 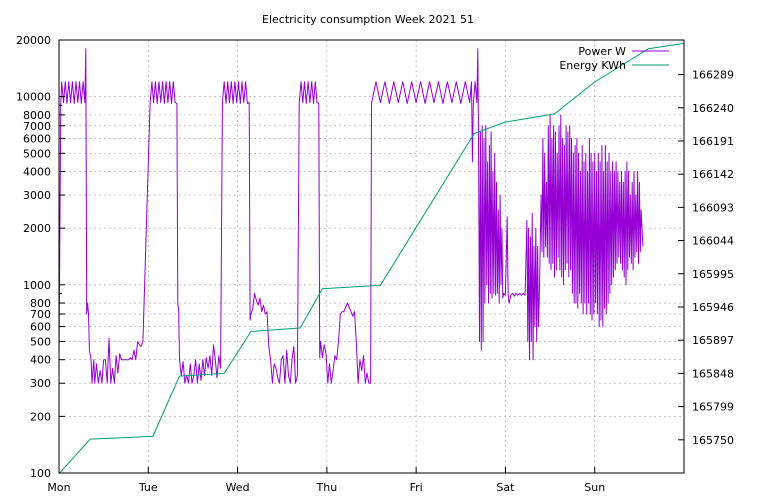 I want to click on x-tick-label: Tue, so click(x=148, y=487).